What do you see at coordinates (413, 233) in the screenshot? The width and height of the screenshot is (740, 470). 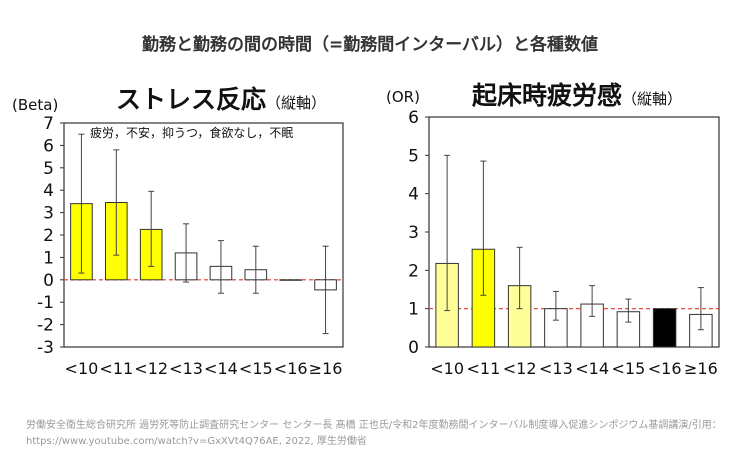 I see `right-y-tick-label: 3` at bounding box center [413, 233].